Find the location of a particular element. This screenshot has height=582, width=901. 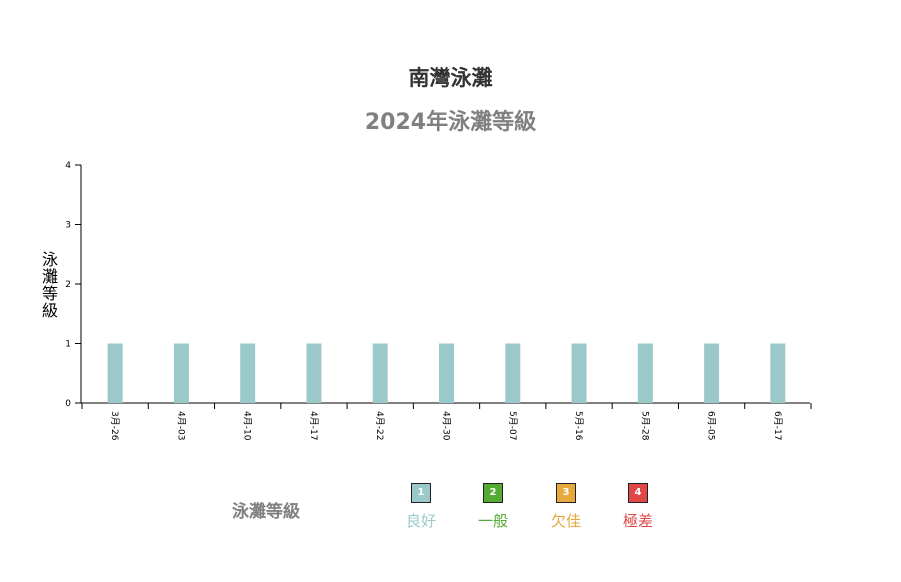

legend-title: 泳灘等級 is located at coordinates (266, 512).